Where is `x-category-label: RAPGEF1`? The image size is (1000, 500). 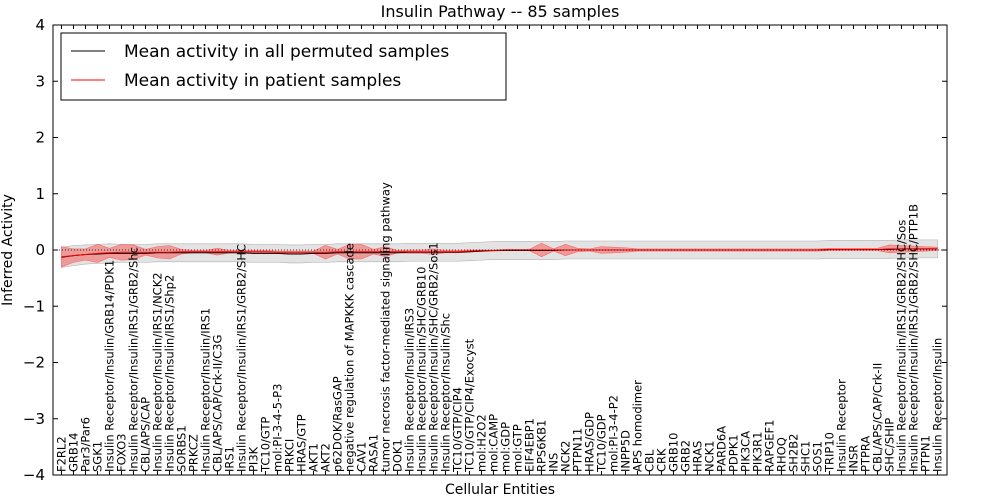 x-category-label: RAPGEF1 is located at coordinates (770, 446).